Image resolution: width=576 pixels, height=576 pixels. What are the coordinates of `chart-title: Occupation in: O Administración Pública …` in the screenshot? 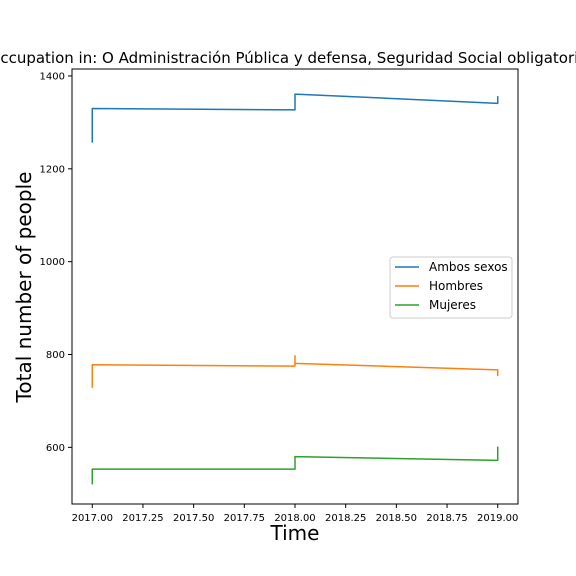 It's located at (288, 58).